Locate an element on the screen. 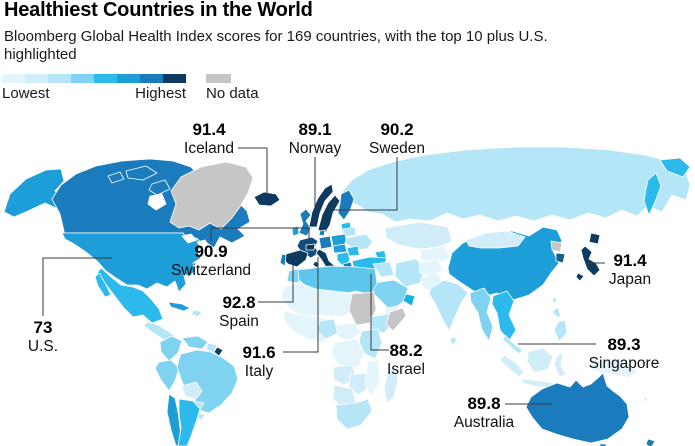 This screenshot has width=695, height=446. map-region-denmark is located at coordinates (322, 233).